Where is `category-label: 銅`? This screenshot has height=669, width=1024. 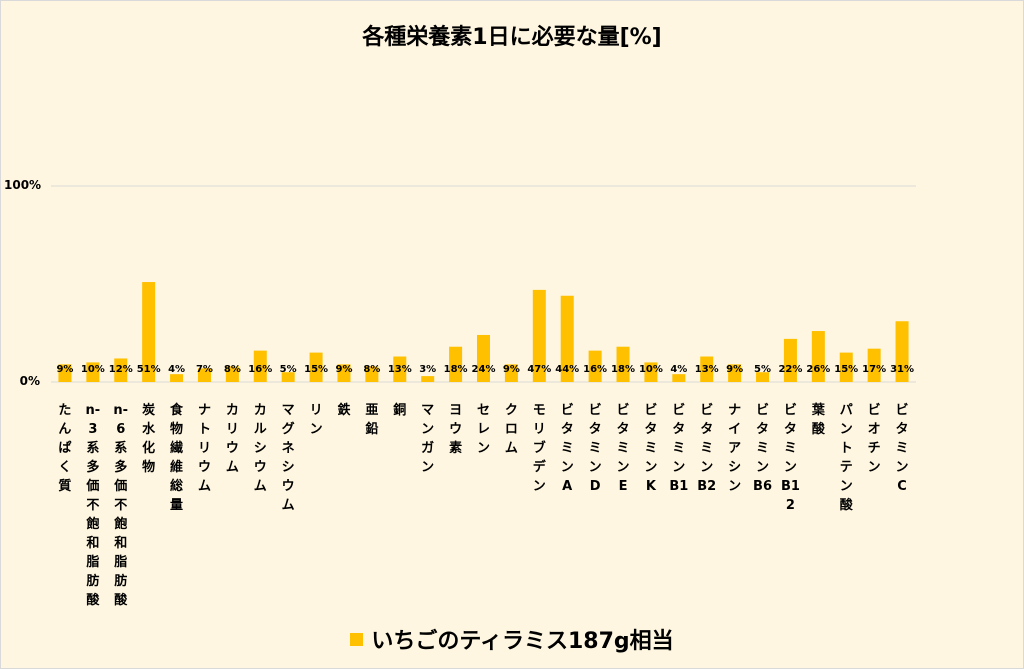
category-label: 銅 is located at coordinates (400, 410).